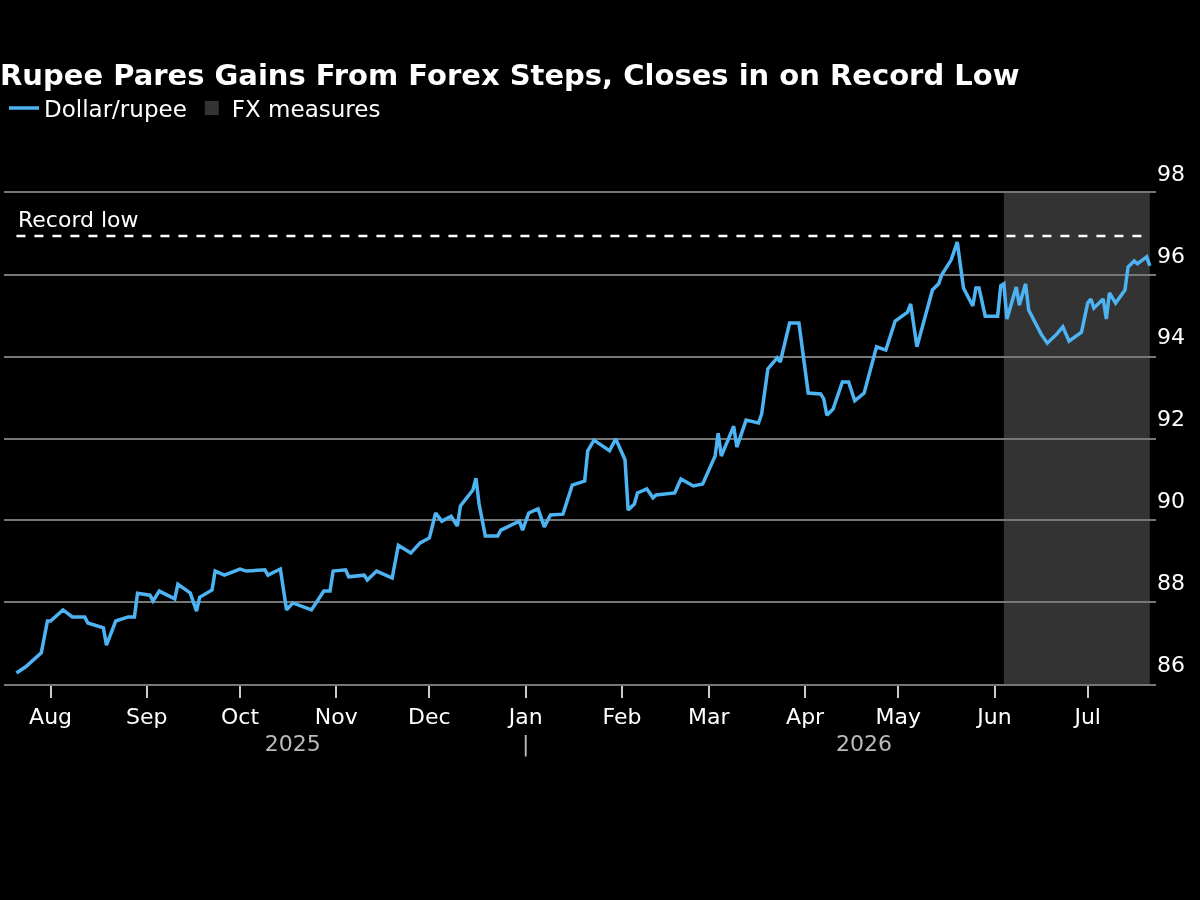  I want to click on x2-tick-label: 2026, so click(864, 743).